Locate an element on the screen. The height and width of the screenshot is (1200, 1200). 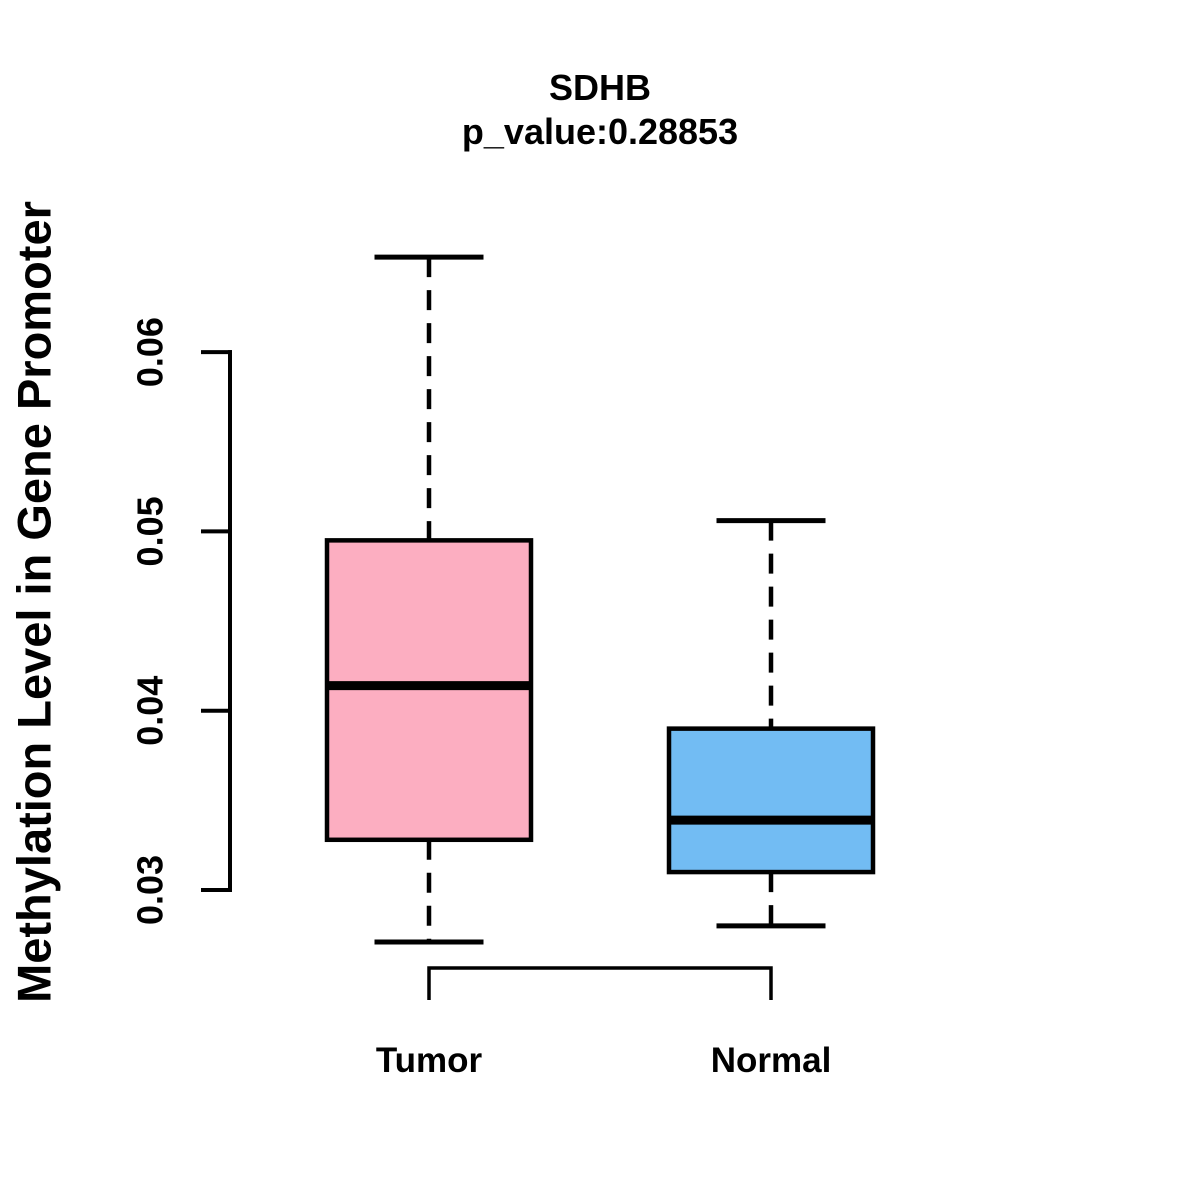
y-axis-tick-label: 0.03 is located at coordinates (150, 890).